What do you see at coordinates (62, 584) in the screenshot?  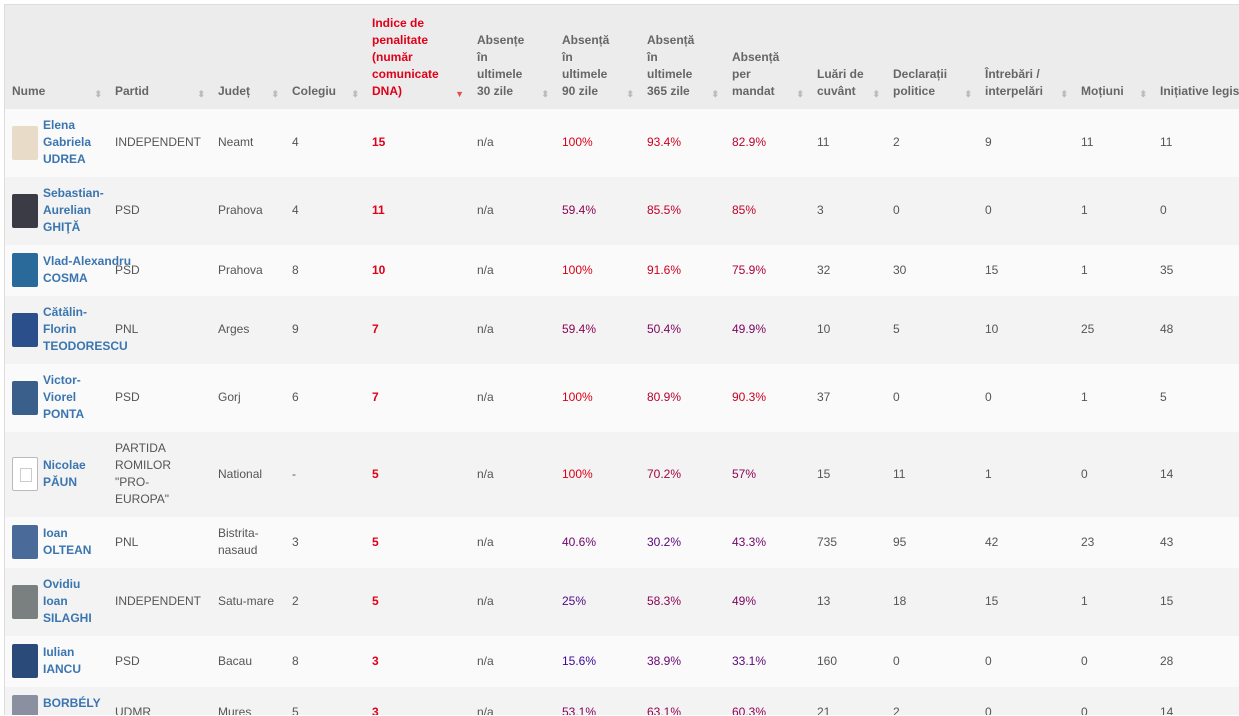 I see `name-part: Ovidiu` at bounding box center [62, 584].